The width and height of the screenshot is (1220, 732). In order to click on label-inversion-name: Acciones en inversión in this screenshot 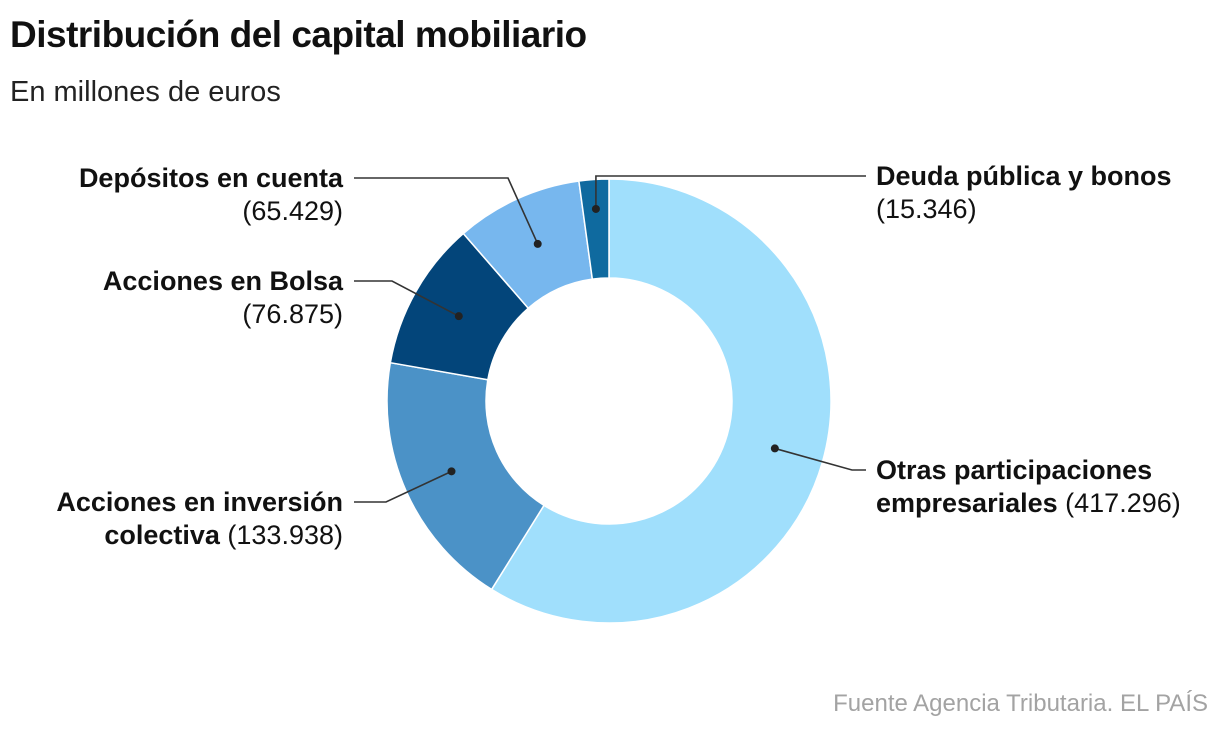, I will do `click(199, 502)`.